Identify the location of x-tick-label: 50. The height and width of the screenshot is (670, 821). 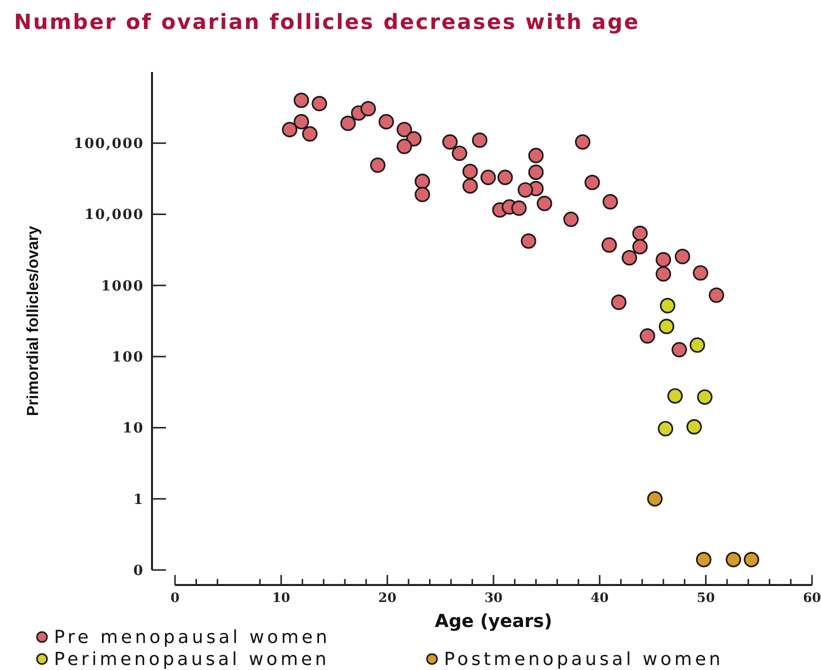
(705, 598).